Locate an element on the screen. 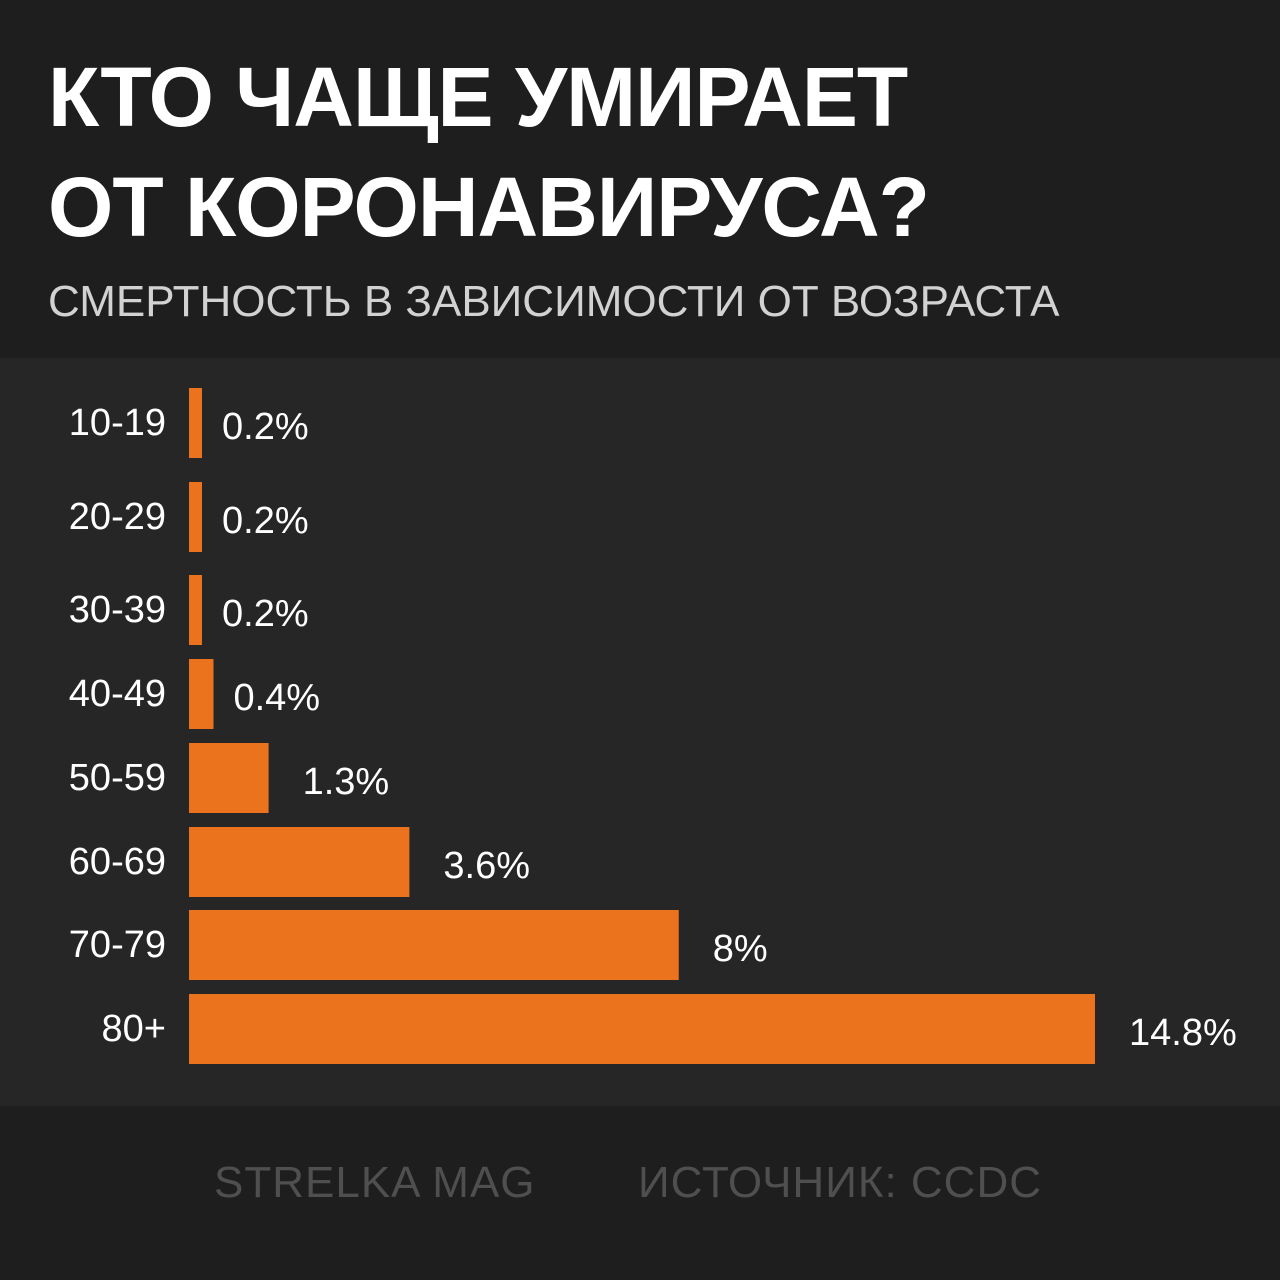 Image resolution: width=1280 pixels, height=1280 pixels. value-label: 0.4% is located at coordinates (276, 698).